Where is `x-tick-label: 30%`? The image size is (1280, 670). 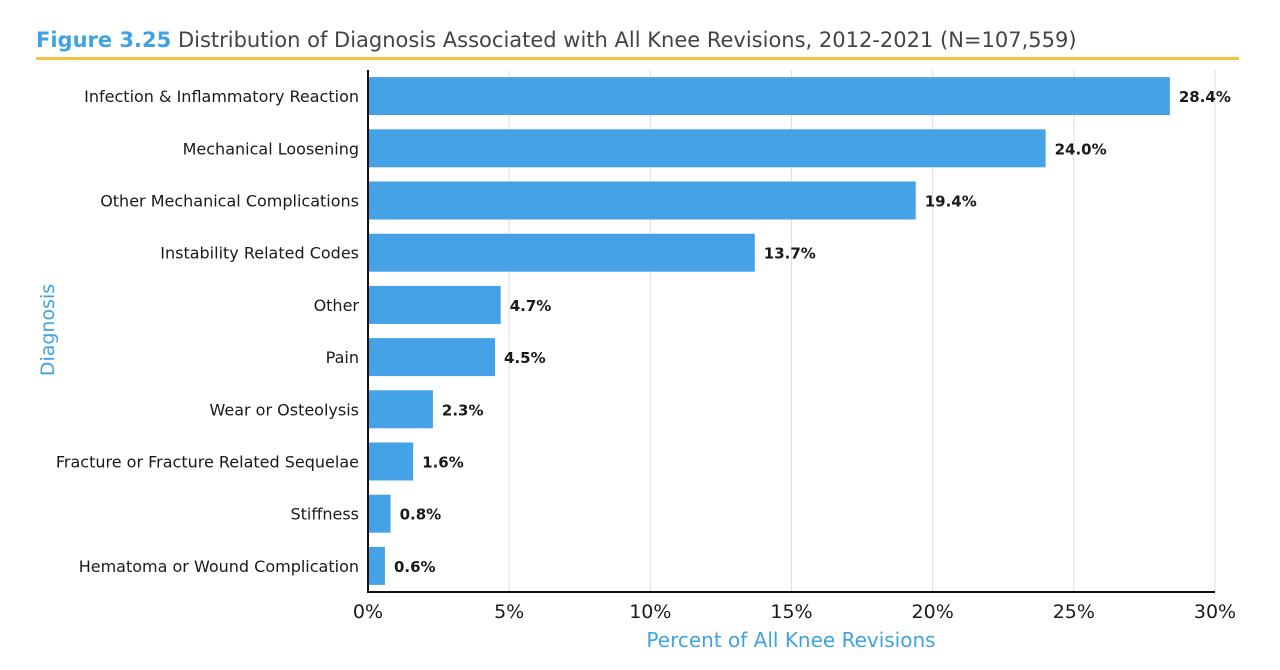 x-tick-label: 30% is located at coordinates (1215, 612).